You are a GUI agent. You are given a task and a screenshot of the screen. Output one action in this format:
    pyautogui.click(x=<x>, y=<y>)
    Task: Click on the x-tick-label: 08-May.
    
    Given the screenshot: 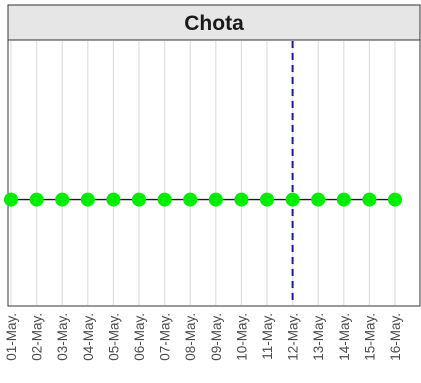 What is the action you would take?
    pyautogui.click(x=190, y=337)
    